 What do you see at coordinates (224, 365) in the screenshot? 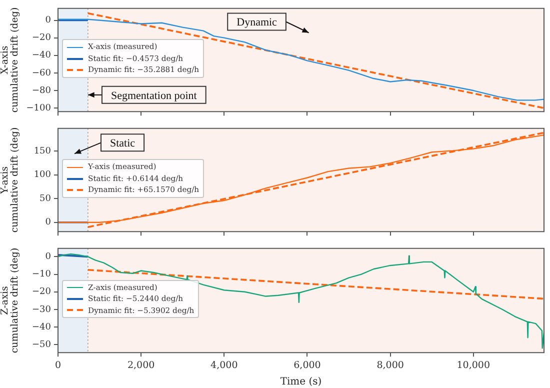
I see `x-tick-label: 4,000` at bounding box center [224, 365].